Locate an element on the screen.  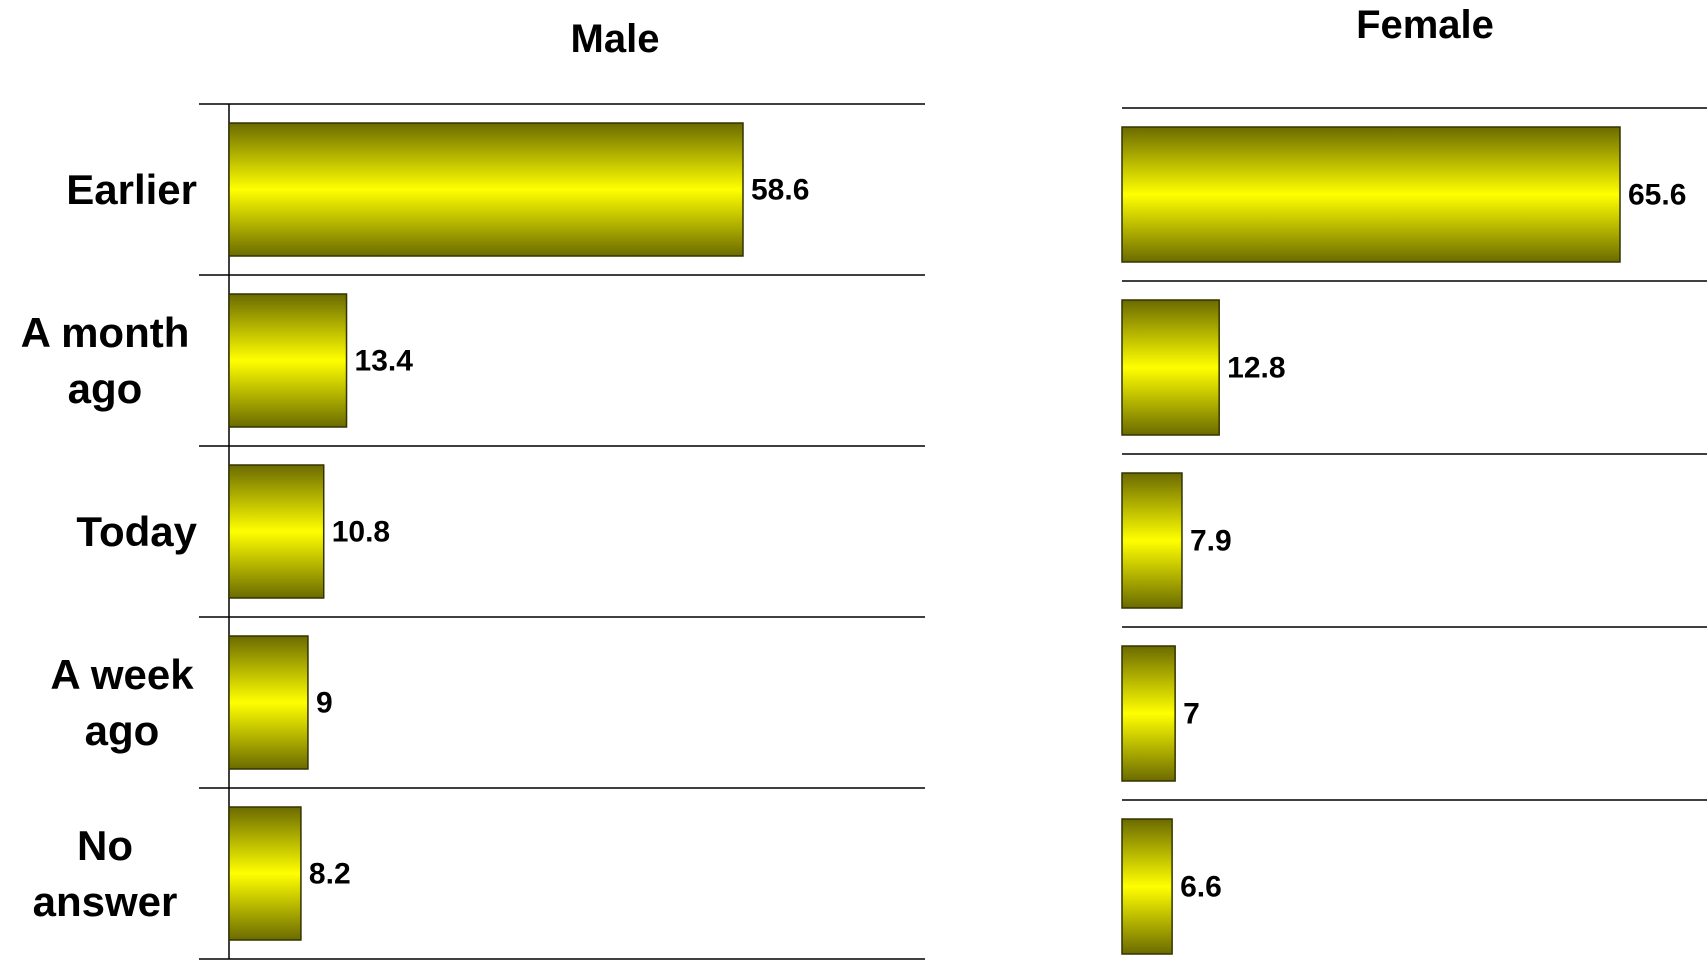
category-label: Earlier is located at coordinates (131, 189).